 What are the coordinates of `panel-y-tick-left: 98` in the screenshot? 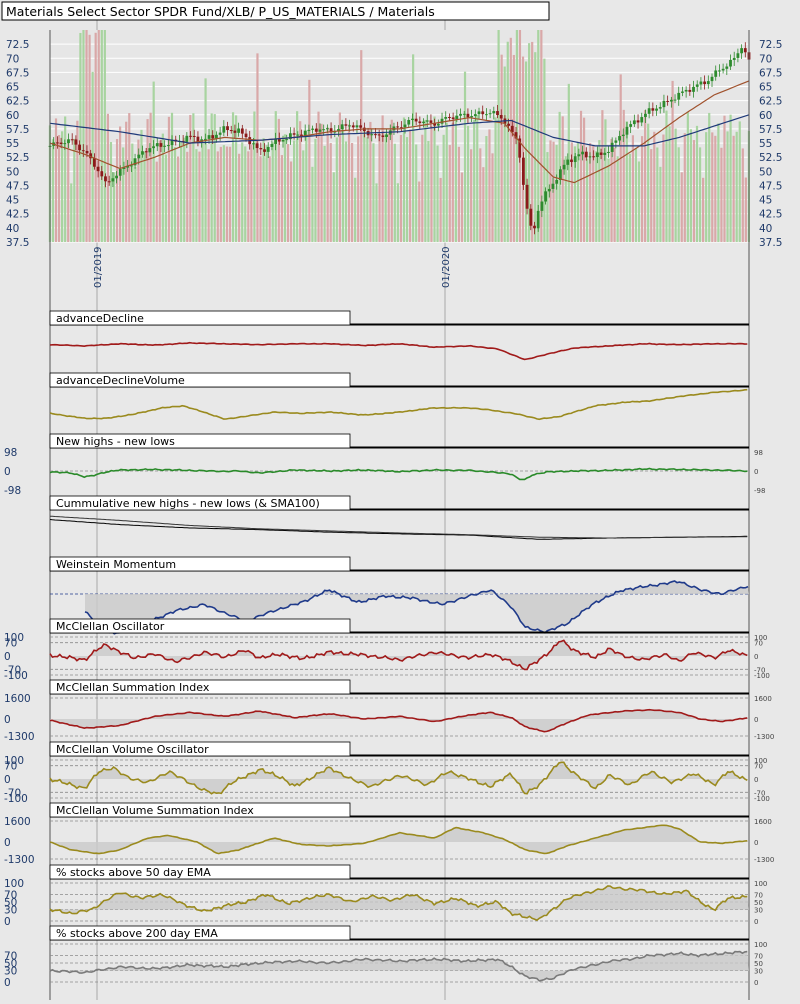 It's located at (10, 453).